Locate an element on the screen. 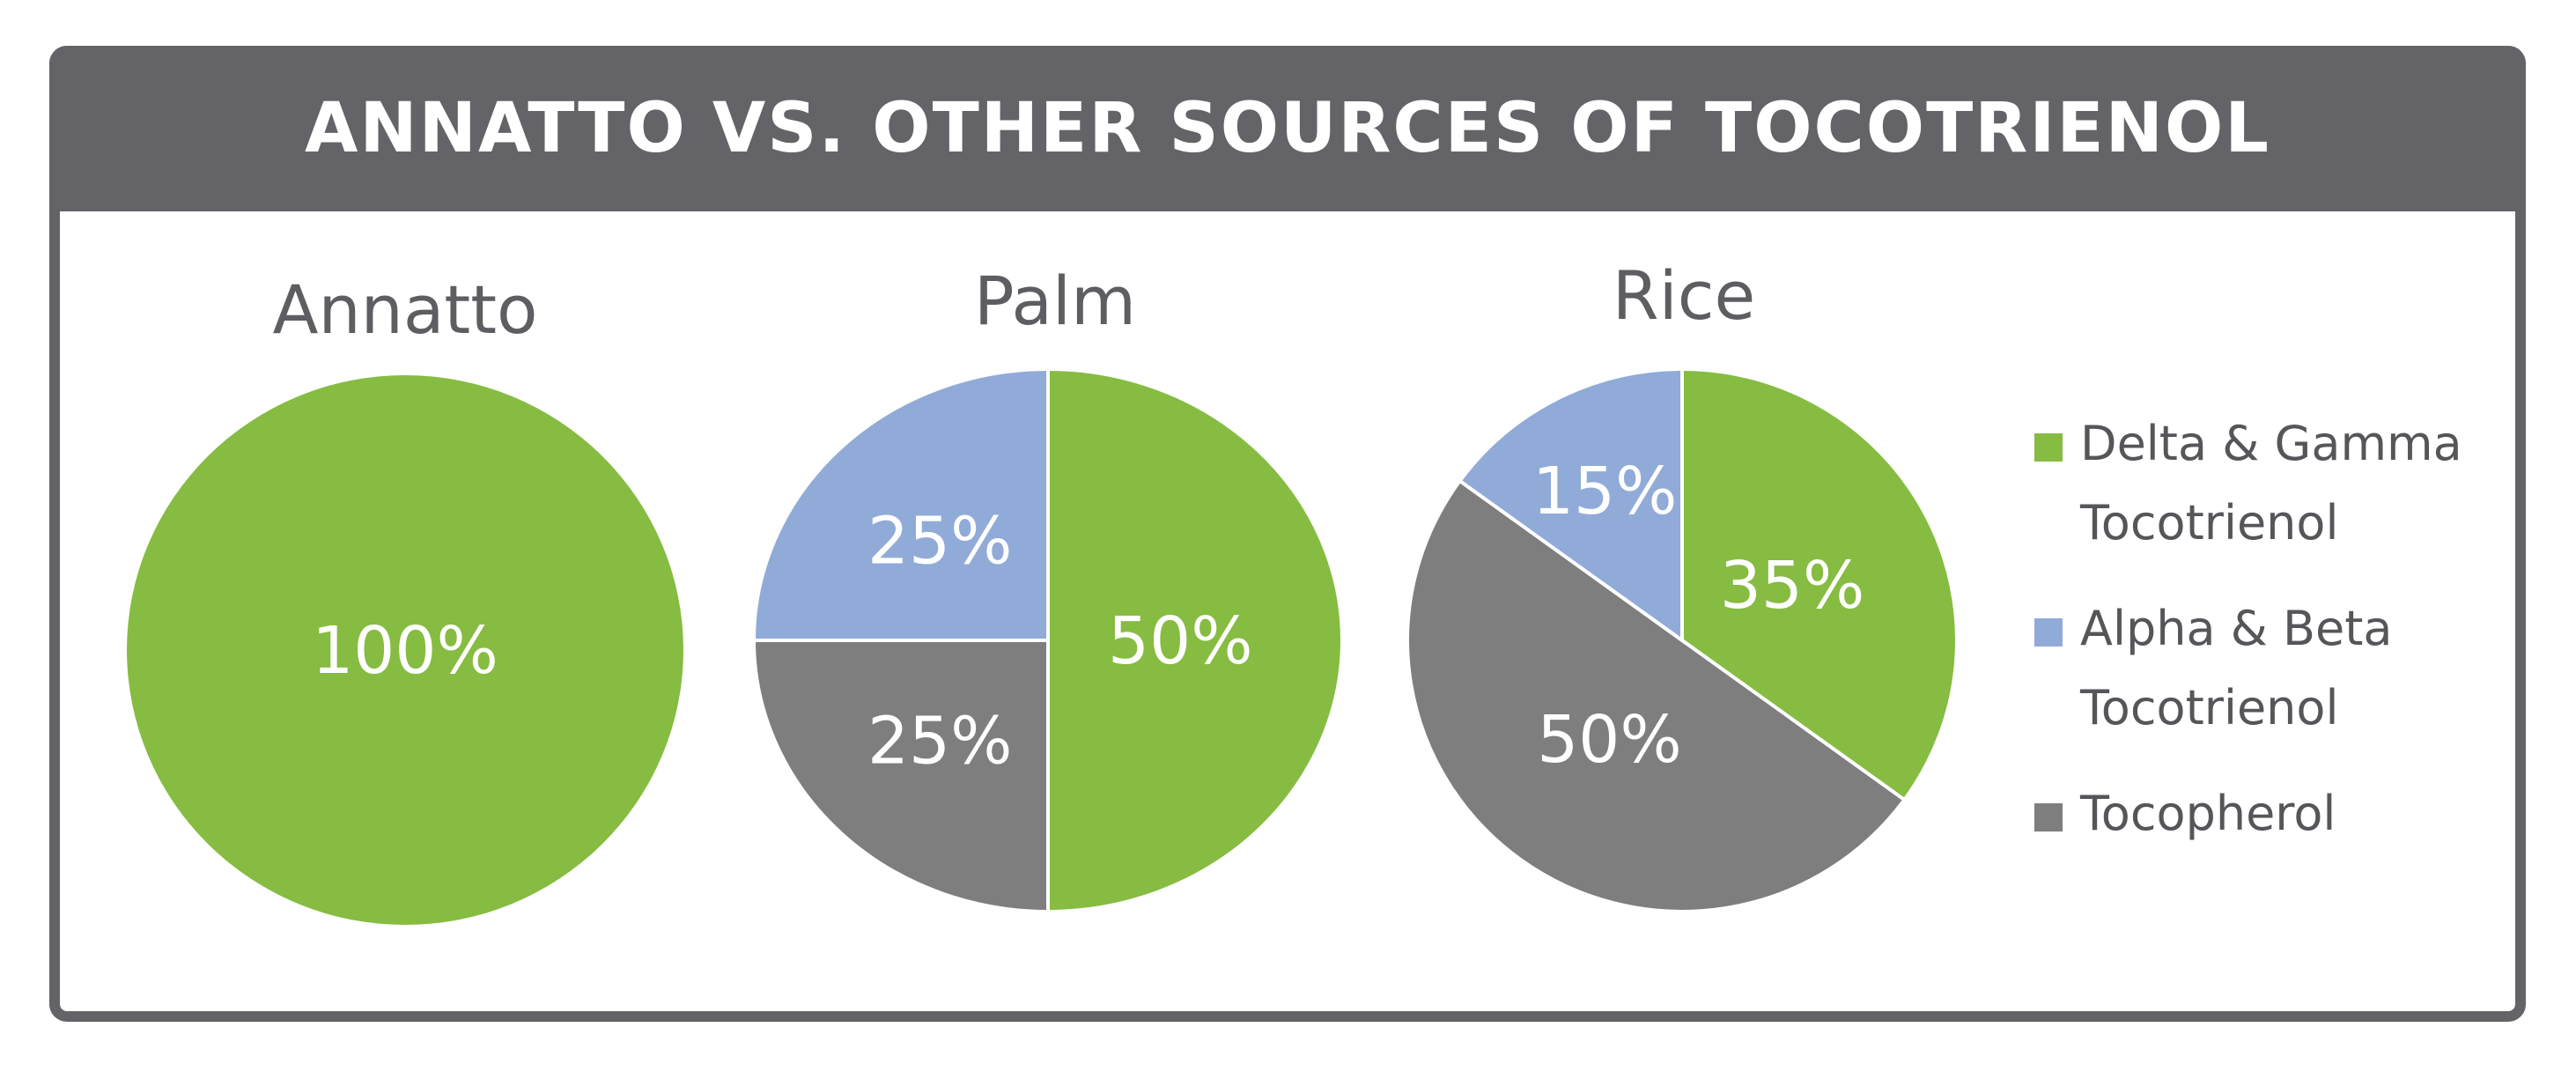 The width and height of the screenshot is (2576, 1079). slice-label-delta-and-gamma-tocotrienol: 100% is located at coordinates (405, 651).